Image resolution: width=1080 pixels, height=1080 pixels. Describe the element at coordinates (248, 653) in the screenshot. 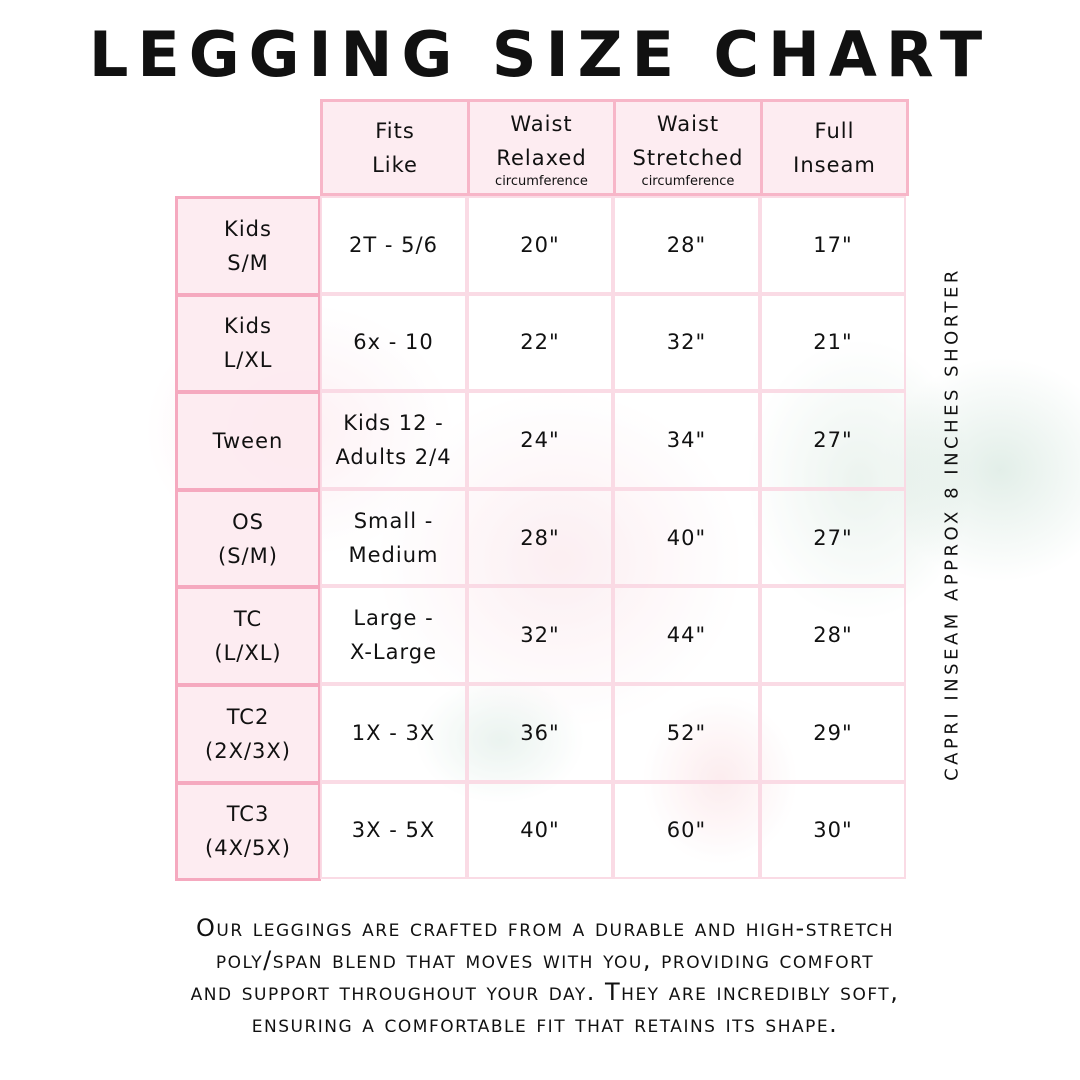

I see `size-label-line: (L/XL)` at that location.